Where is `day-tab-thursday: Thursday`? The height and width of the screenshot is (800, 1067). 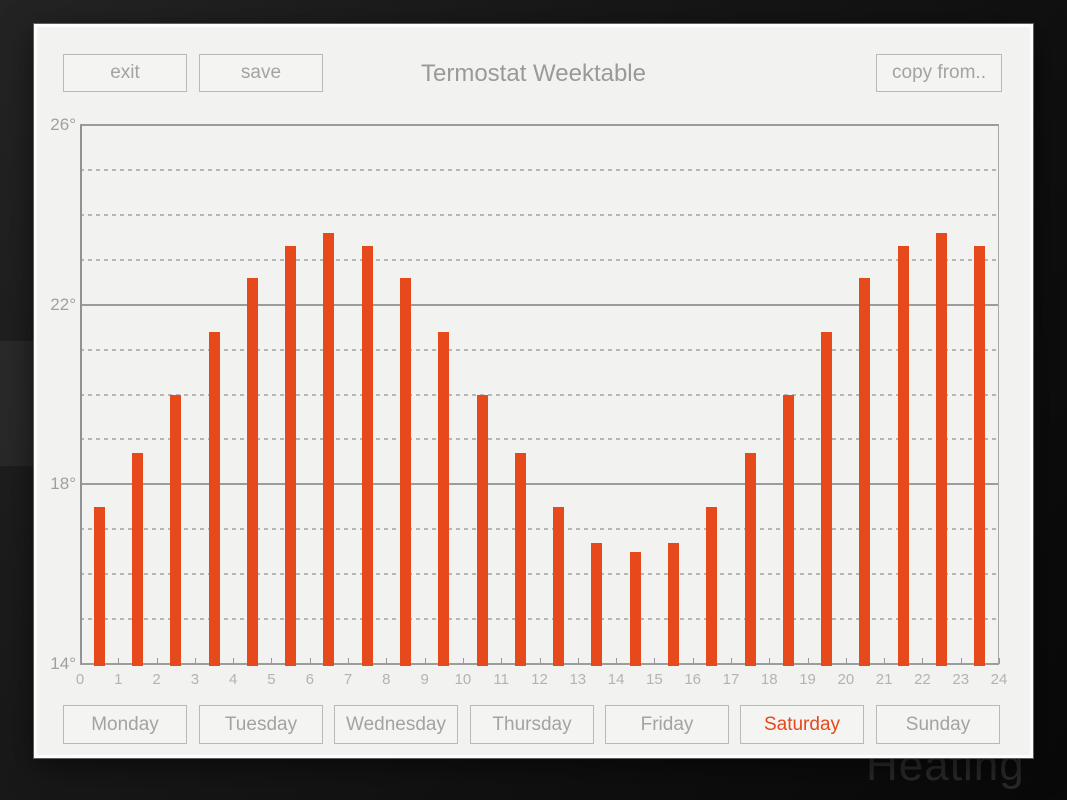
day-tab-thursday: Thursday is located at coordinates (532, 724).